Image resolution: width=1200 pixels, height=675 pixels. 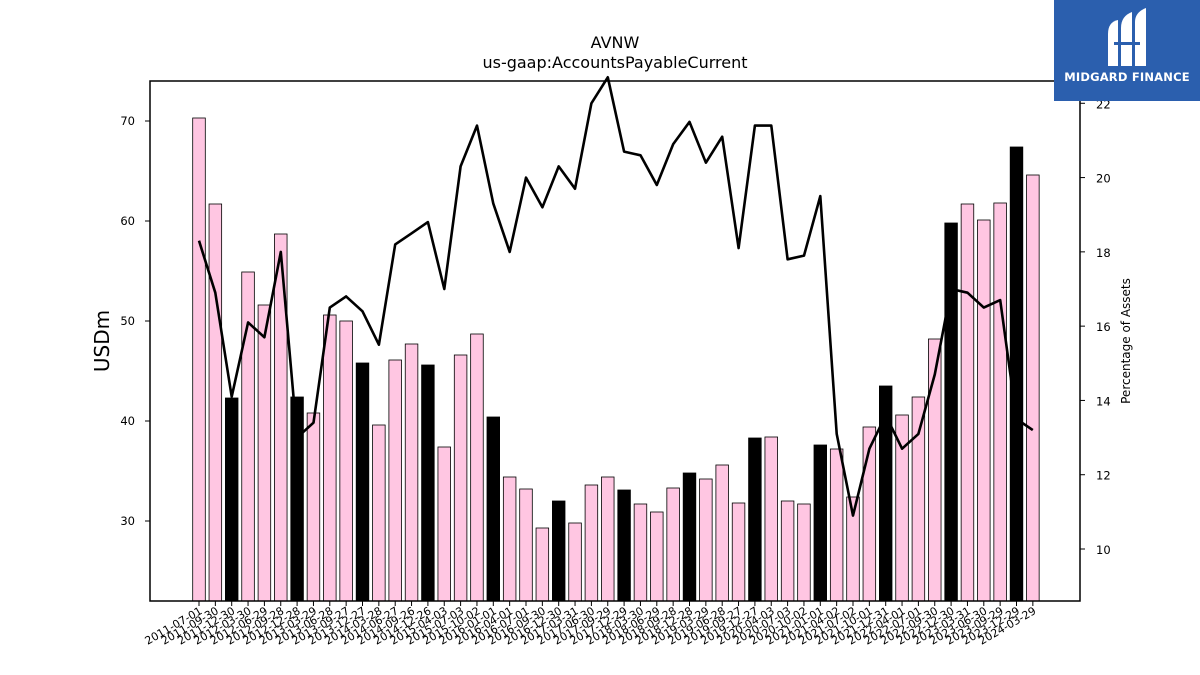 I want to click on y-right-tick-label: 12, so click(x=1103, y=476).